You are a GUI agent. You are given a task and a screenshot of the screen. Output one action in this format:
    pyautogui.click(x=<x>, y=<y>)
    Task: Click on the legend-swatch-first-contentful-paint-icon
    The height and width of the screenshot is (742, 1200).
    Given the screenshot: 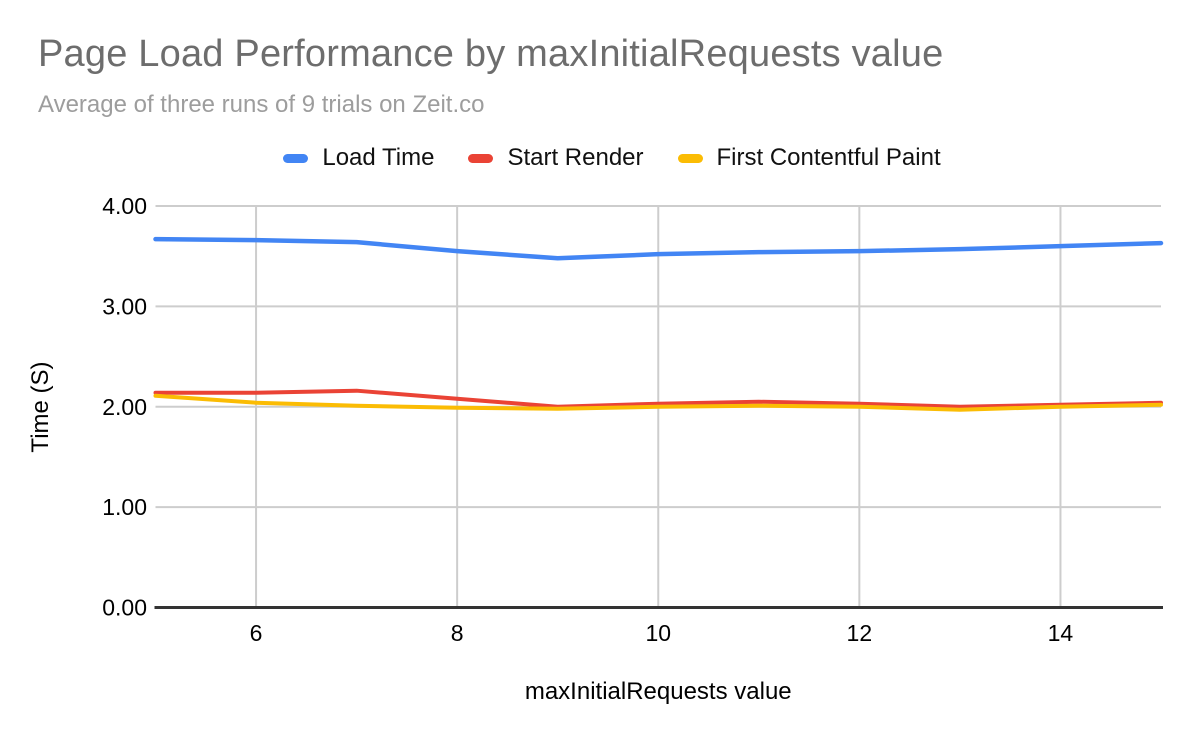 What is the action you would take?
    pyautogui.click(x=690, y=158)
    